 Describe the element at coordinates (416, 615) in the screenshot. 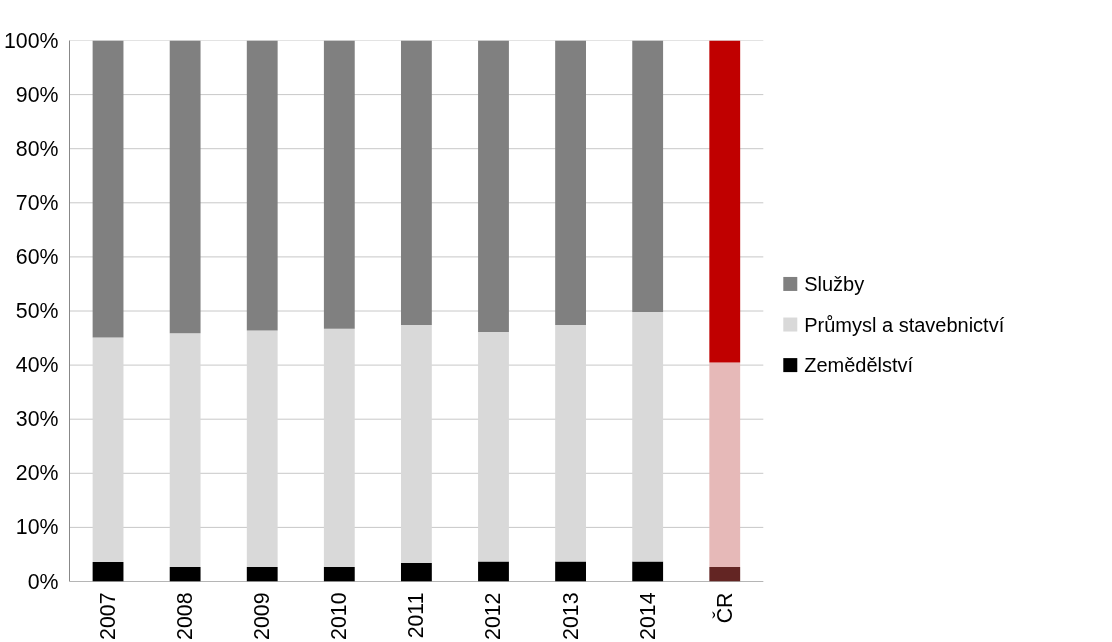

I see `x-tick-label: 2011` at that location.